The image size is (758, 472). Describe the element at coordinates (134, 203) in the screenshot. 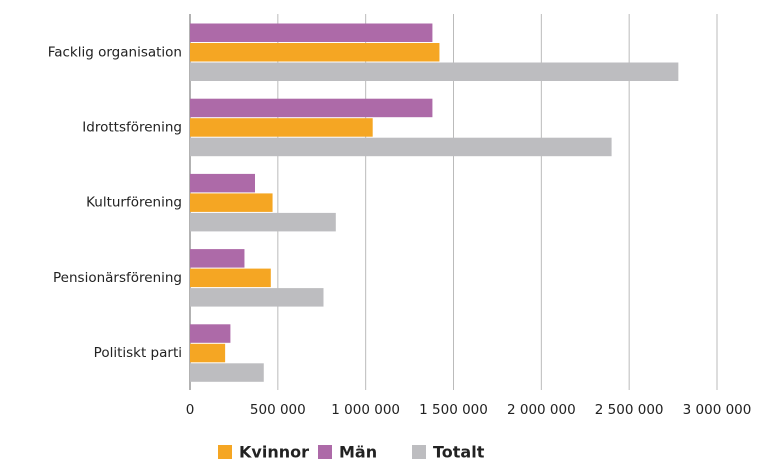

I see `y-tick-label: Kulturförening` at that location.